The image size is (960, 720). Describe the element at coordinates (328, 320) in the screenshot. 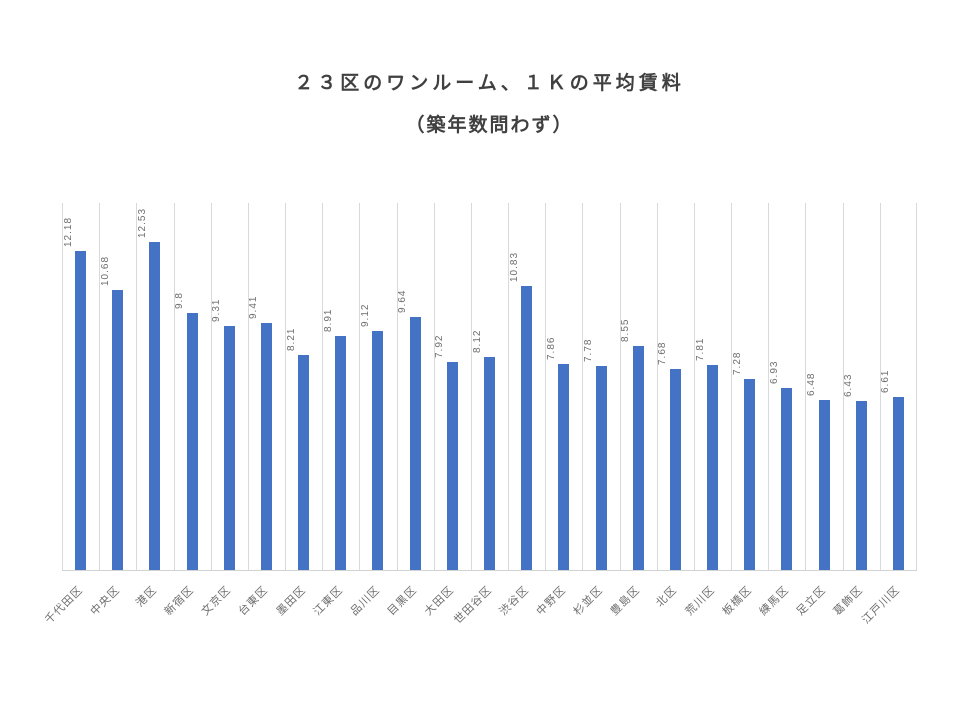

I see `bar-value-label: 8.91` at that location.